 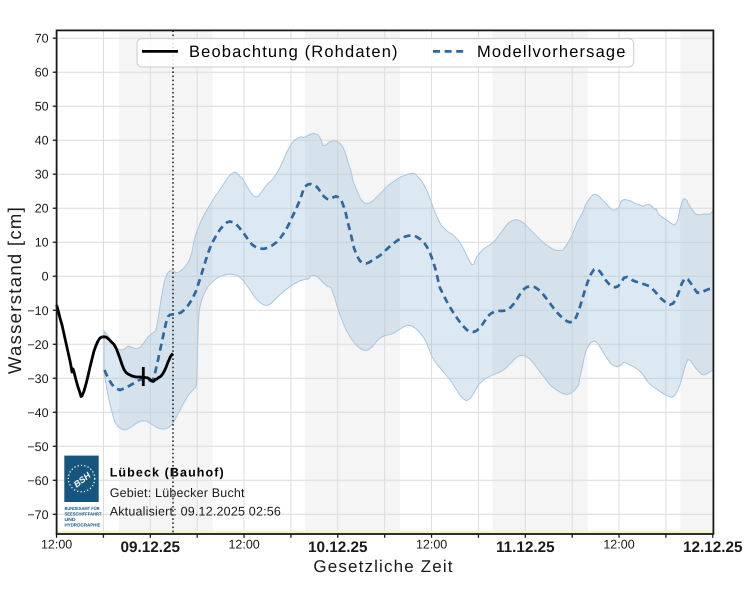 What do you see at coordinates (37, 413) in the screenshot?
I see `svg-text: −40` at bounding box center [37, 413].